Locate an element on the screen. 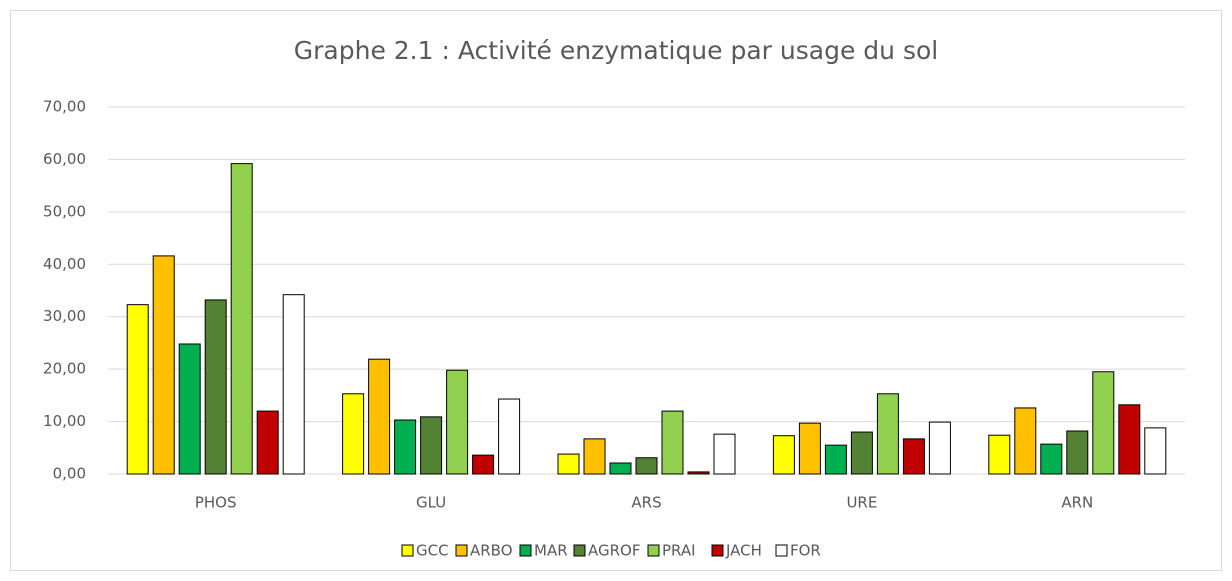  x-tick-label: ARS is located at coordinates (646, 503).